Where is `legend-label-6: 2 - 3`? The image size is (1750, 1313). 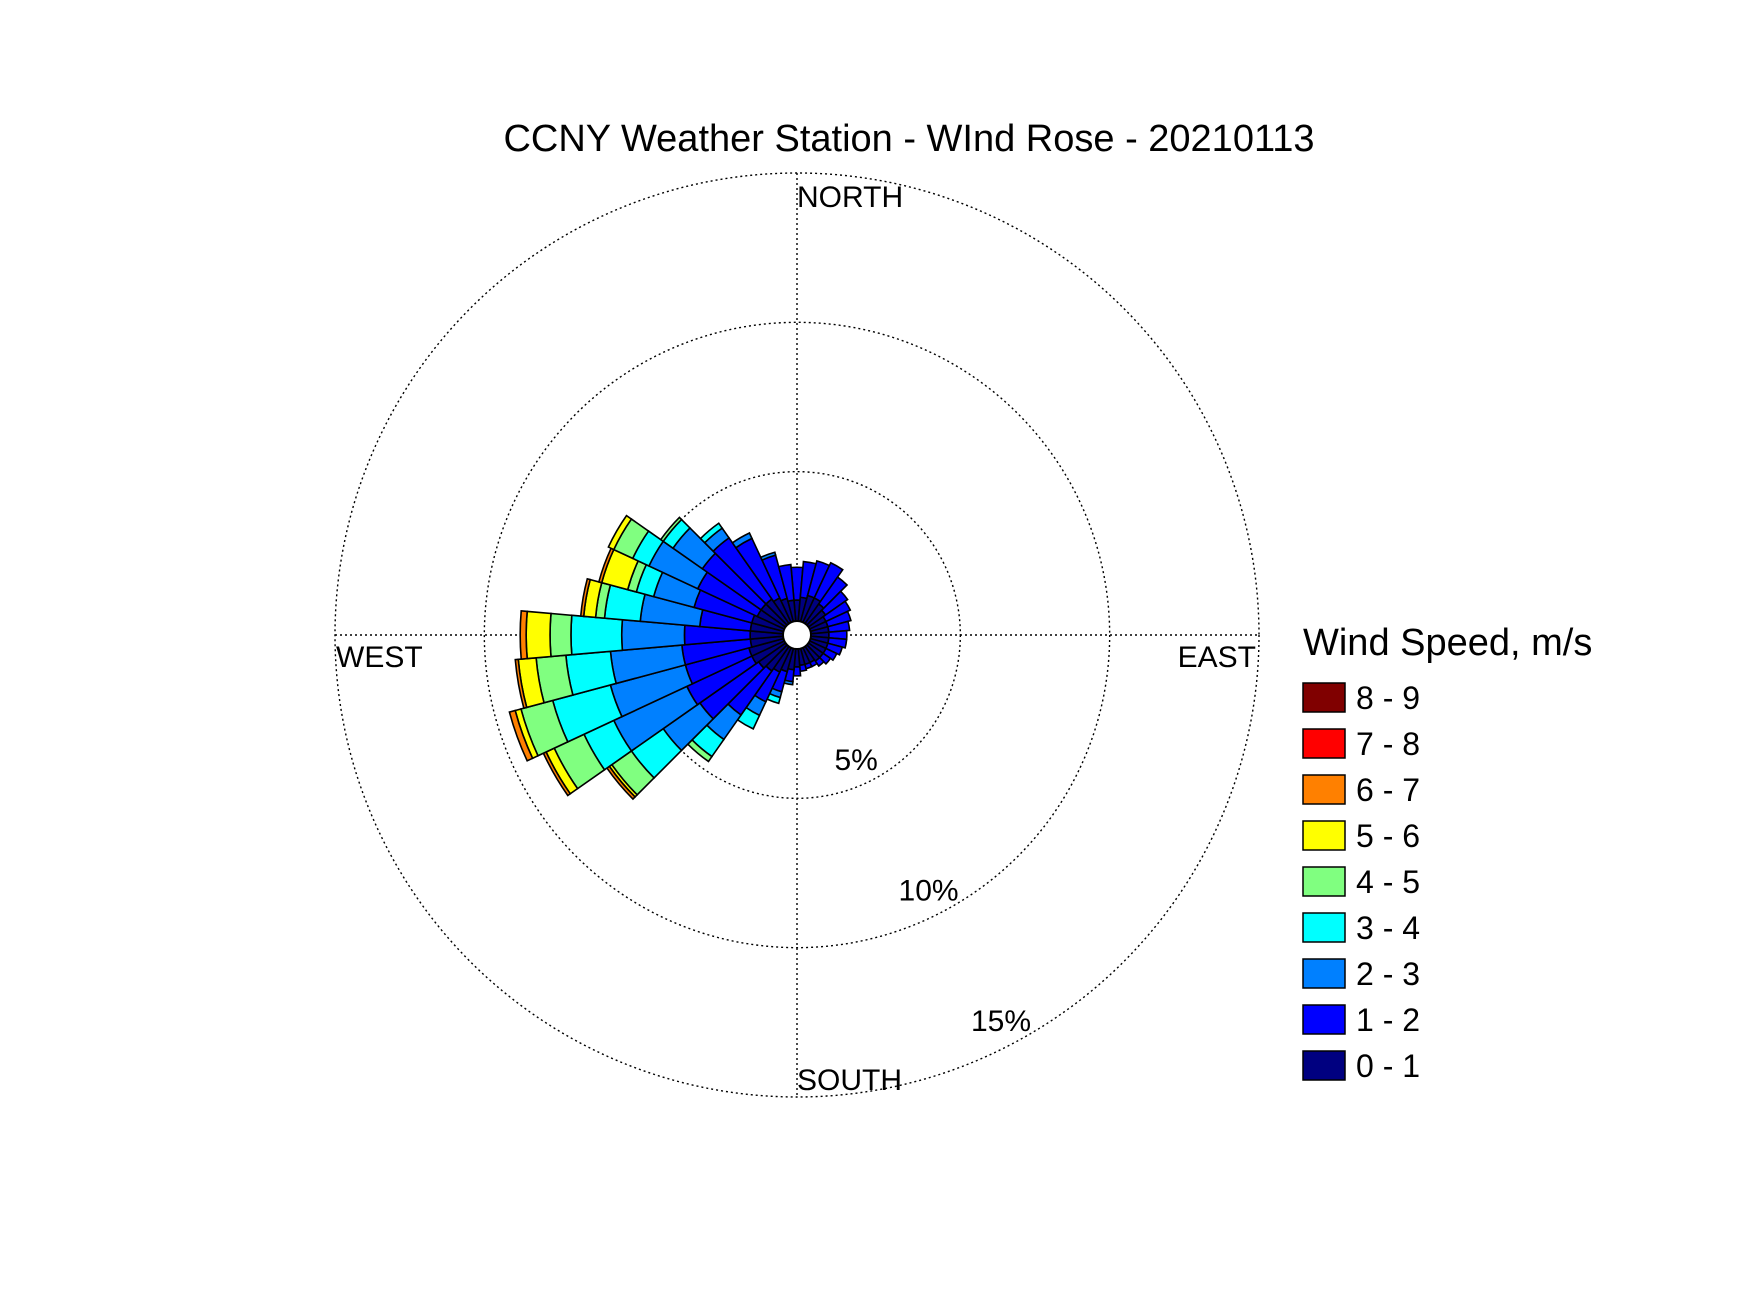
legend-label-6: 2 - 3 is located at coordinates (1388, 974).